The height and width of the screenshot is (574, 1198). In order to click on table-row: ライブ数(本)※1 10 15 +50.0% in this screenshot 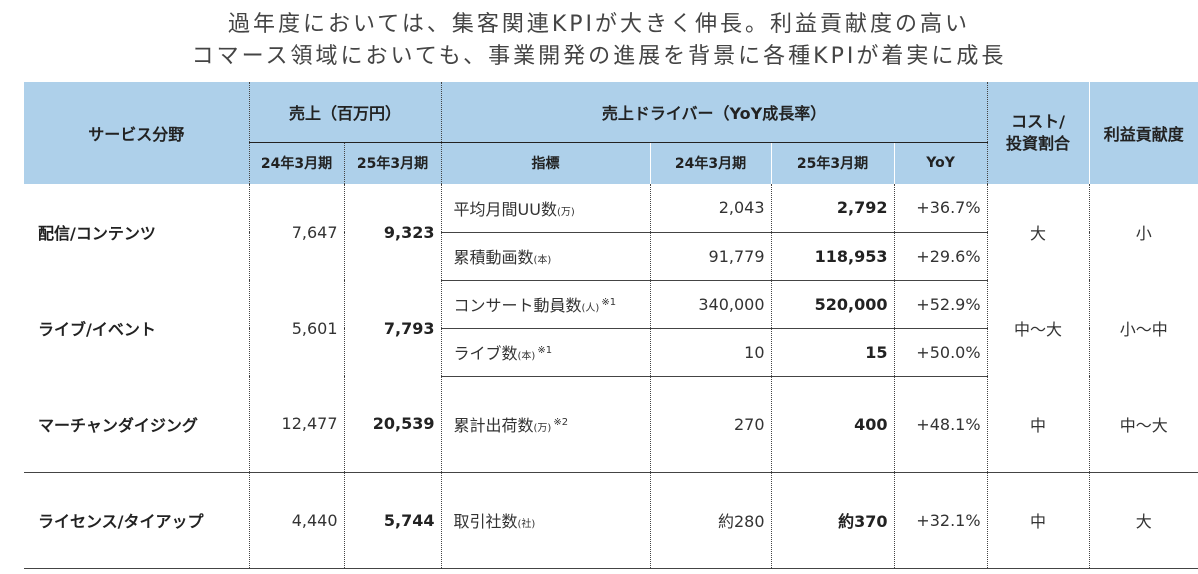, I will do `click(611, 352)`.